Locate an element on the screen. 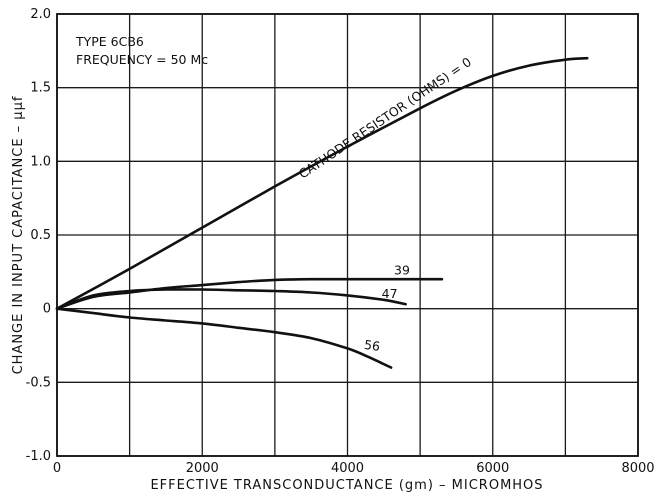 The width and height of the screenshot is (665, 495). frequency-annotation: FREQUENCY = 50 Mc is located at coordinates (142, 59).